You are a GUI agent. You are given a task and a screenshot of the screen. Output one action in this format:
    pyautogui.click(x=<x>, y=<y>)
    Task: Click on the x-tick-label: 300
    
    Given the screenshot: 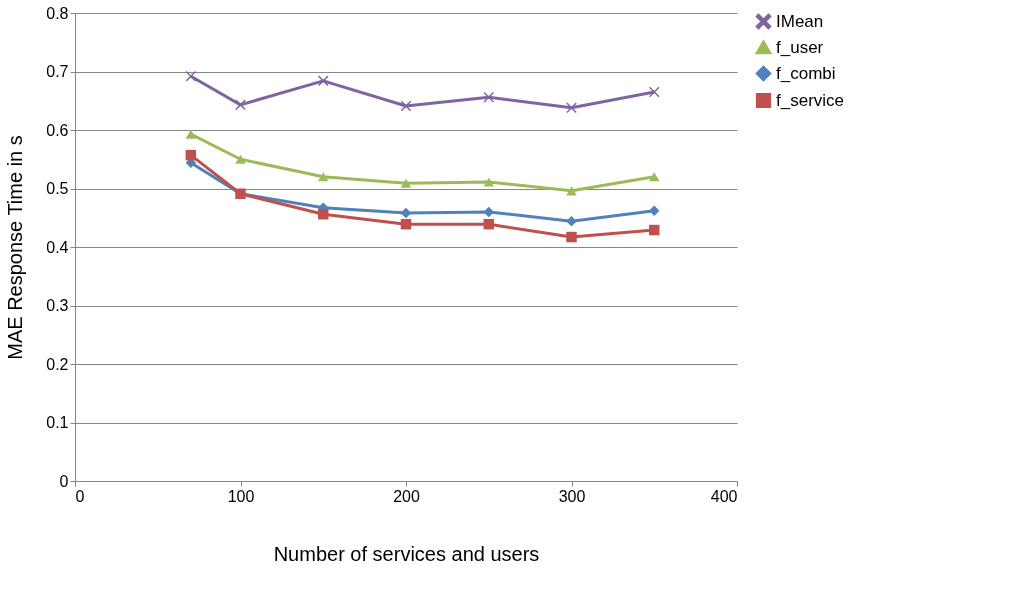 What is the action you would take?
    pyautogui.click(x=572, y=496)
    